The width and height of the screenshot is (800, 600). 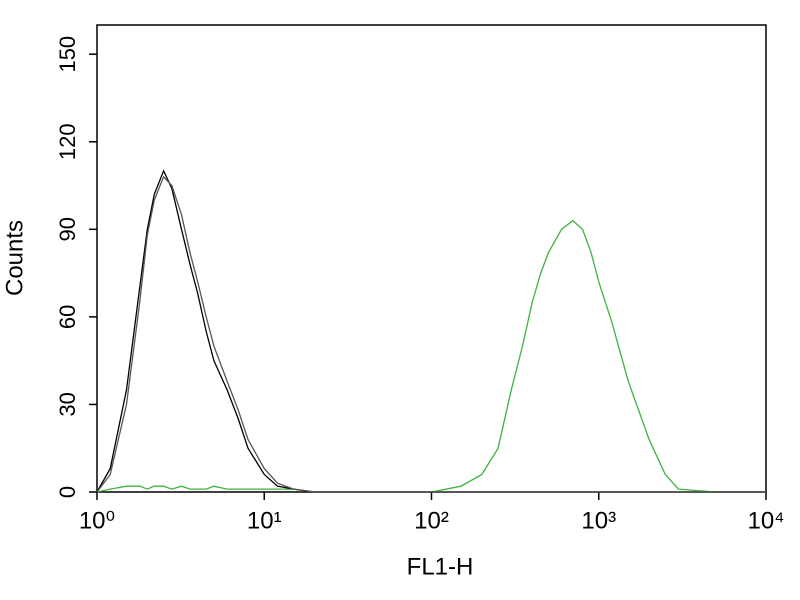 I want to click on x-tick-label: 10², so click(x=431, y=520).